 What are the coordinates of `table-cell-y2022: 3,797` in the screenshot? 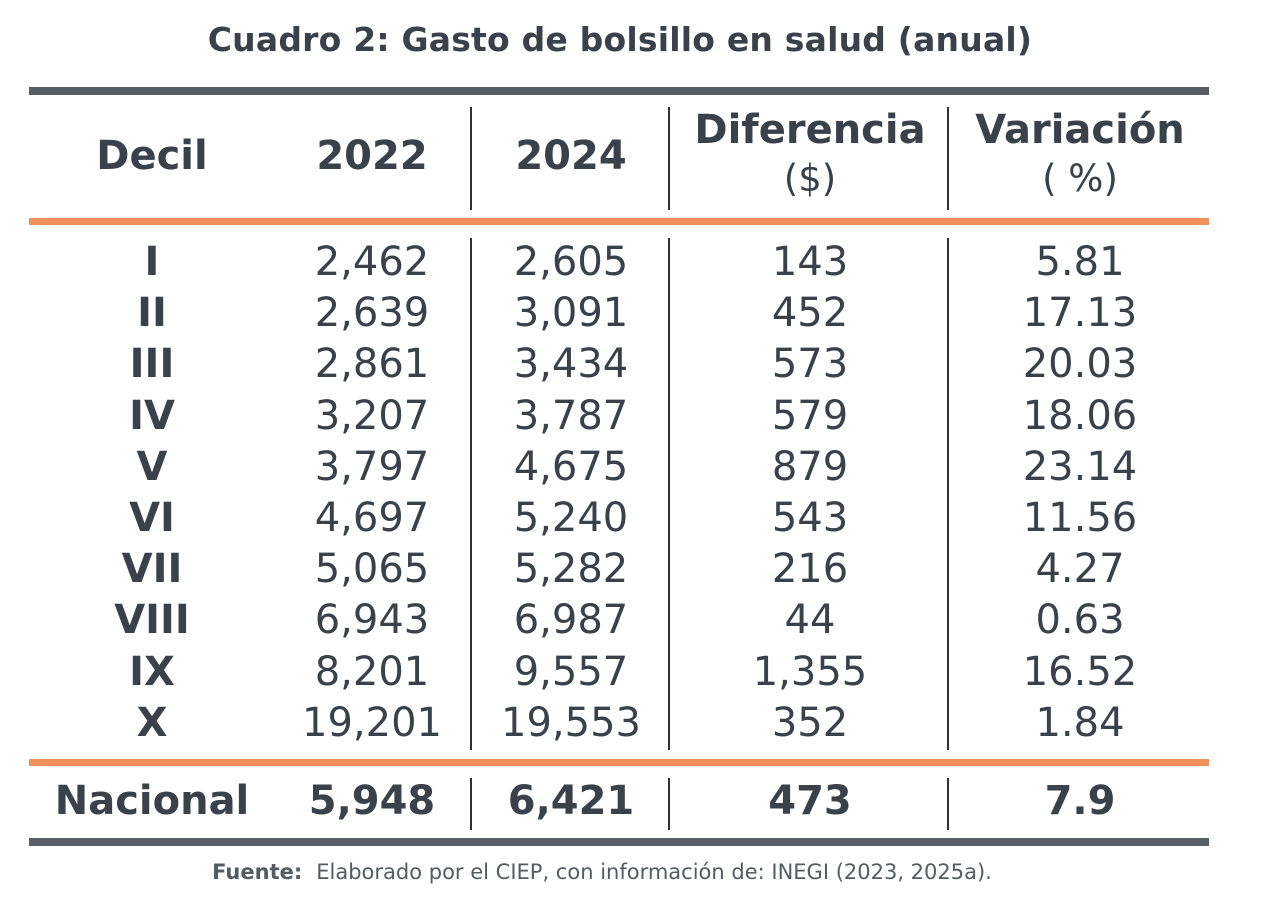 It's located at (372, 466).